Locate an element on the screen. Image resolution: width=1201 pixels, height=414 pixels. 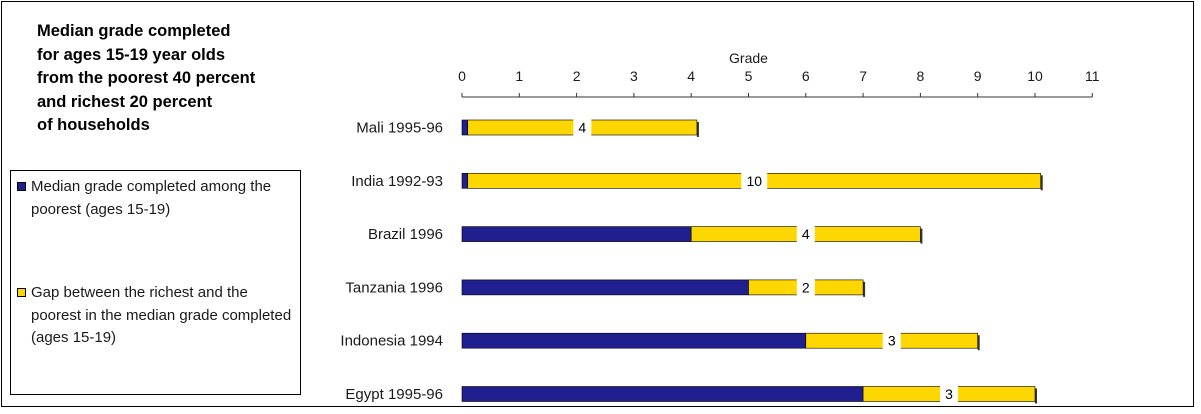
data-label: 2 is located at coordinates (806, 287).